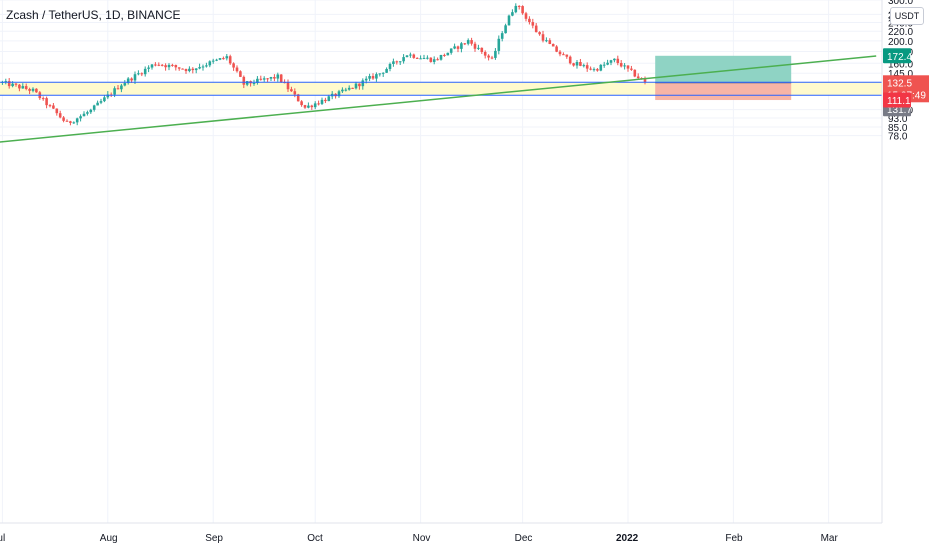  Describe the element at coordinates (627, 538) in the screenshot. I see `x-tick-label: 2022` at that location.